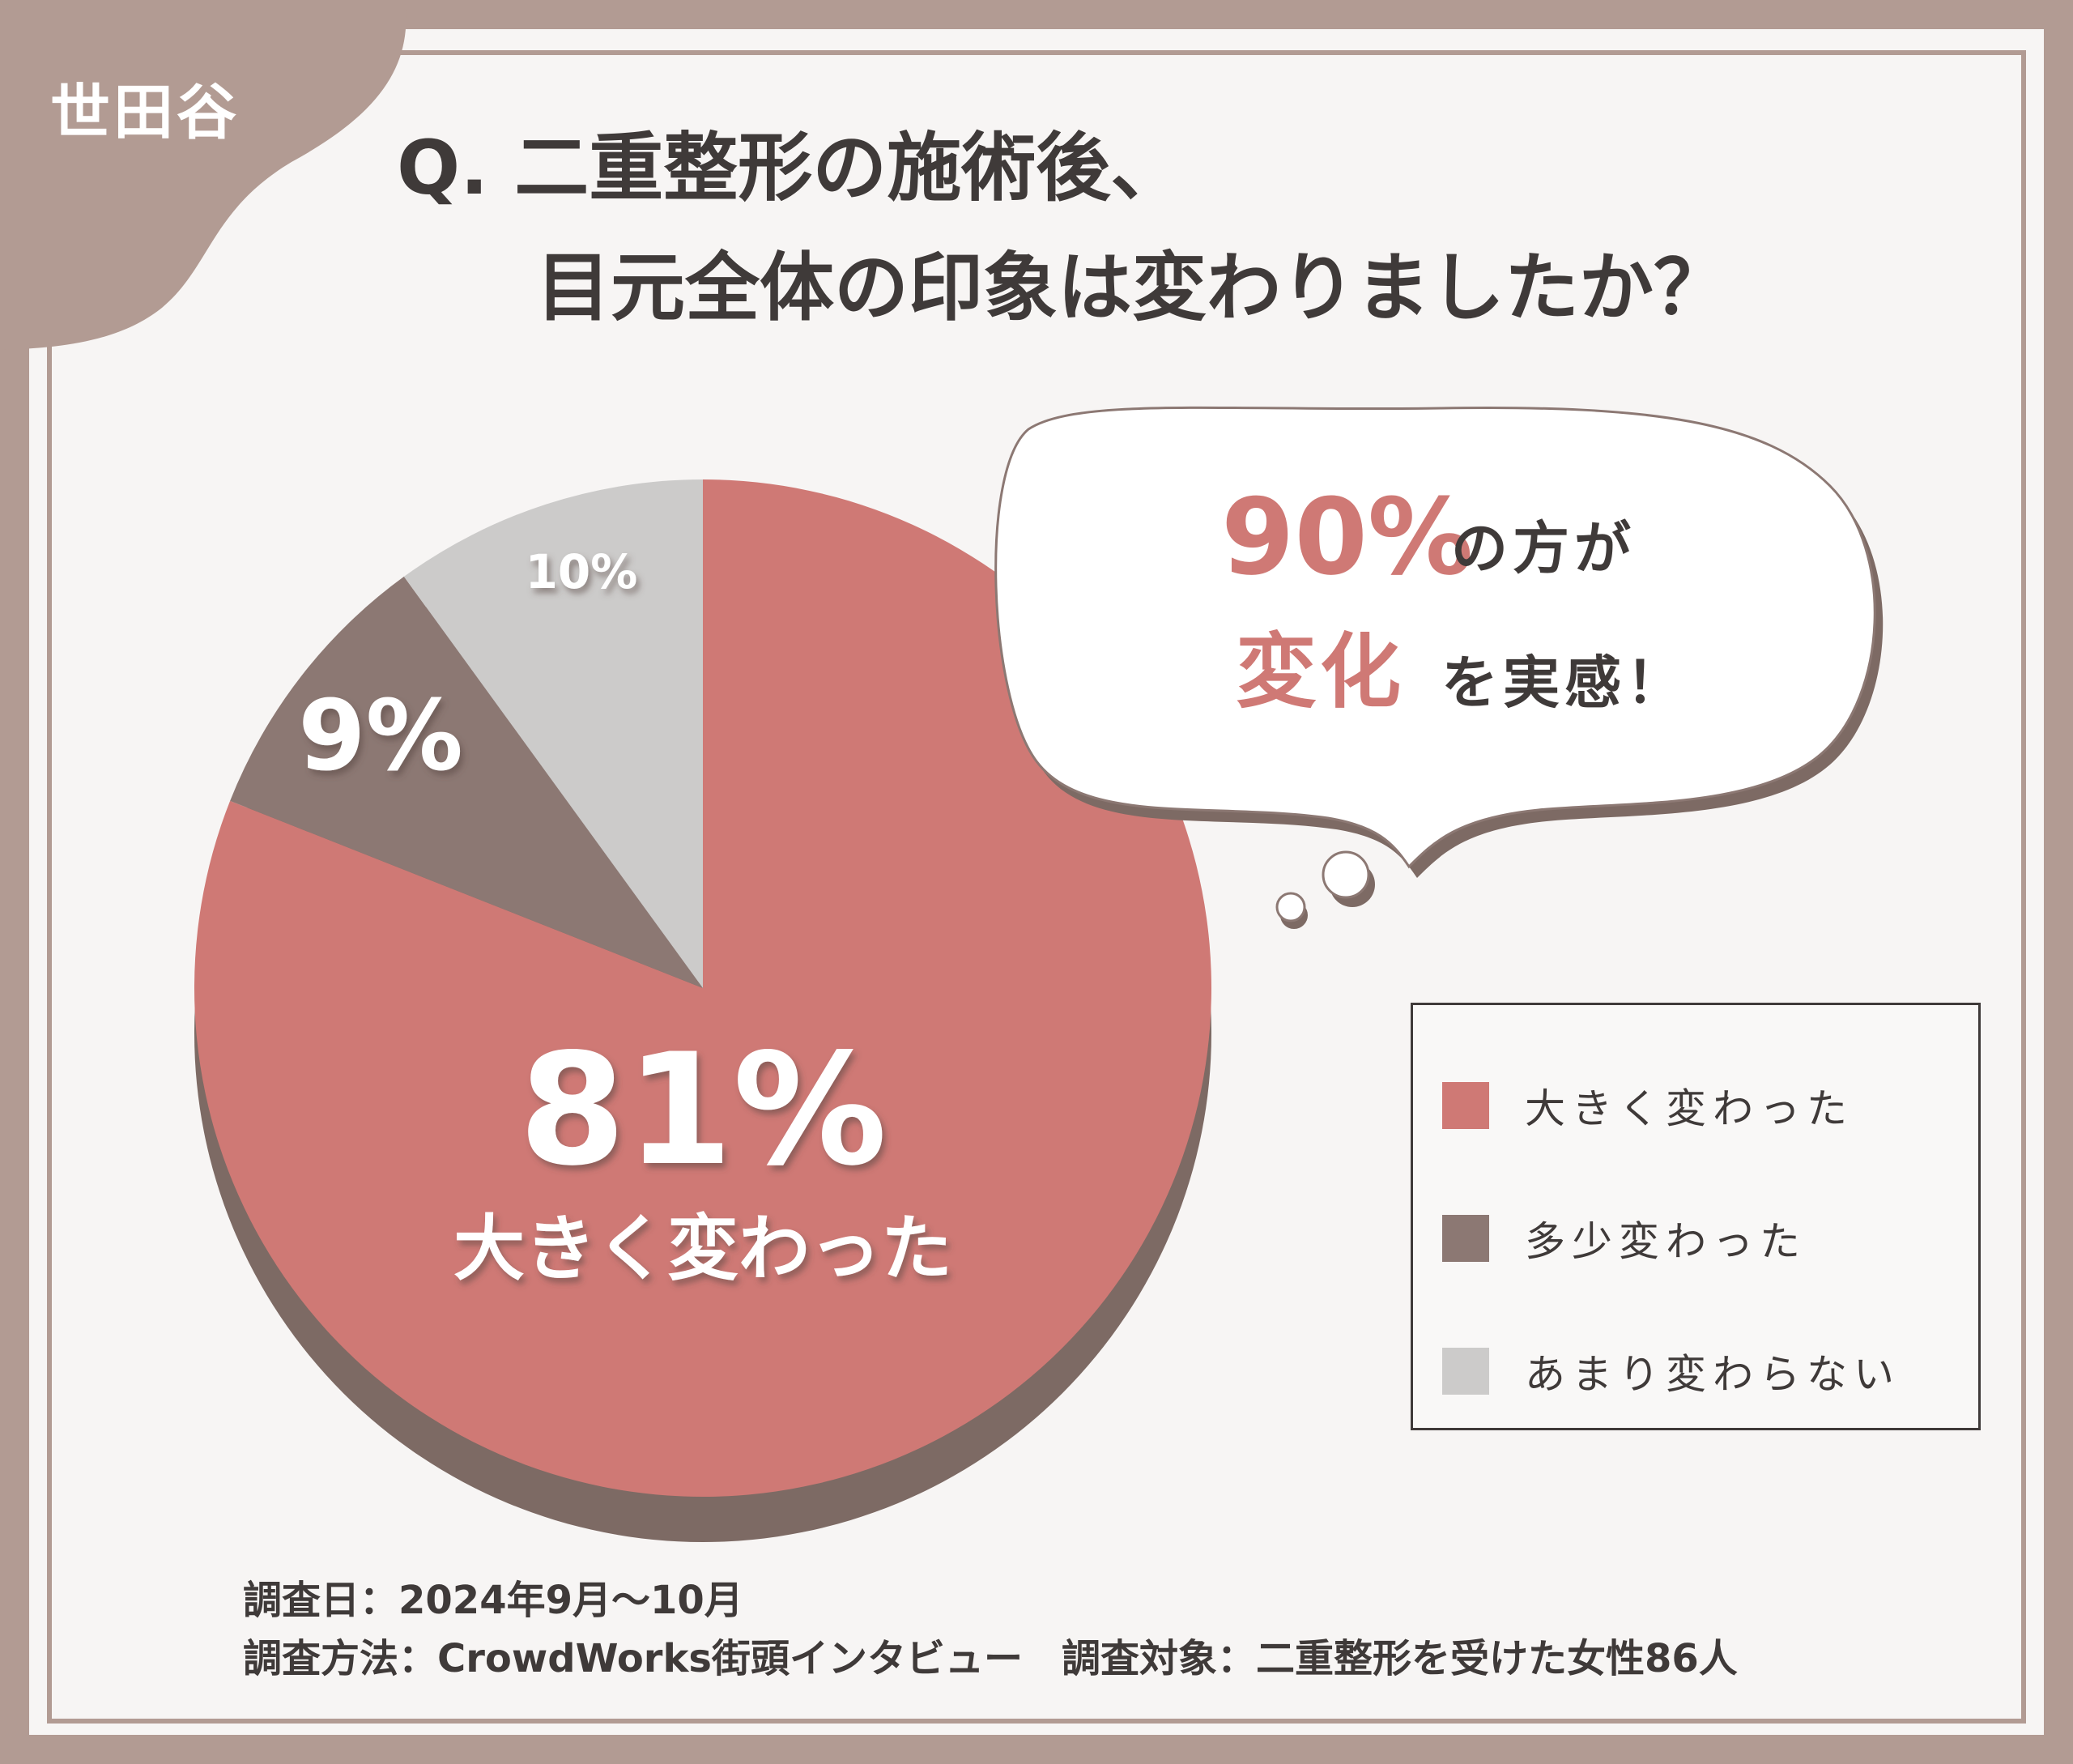 This screenshot has height=1764, width=2073. I want to click on data-label-large-change: 81%, so click(703, 1109).